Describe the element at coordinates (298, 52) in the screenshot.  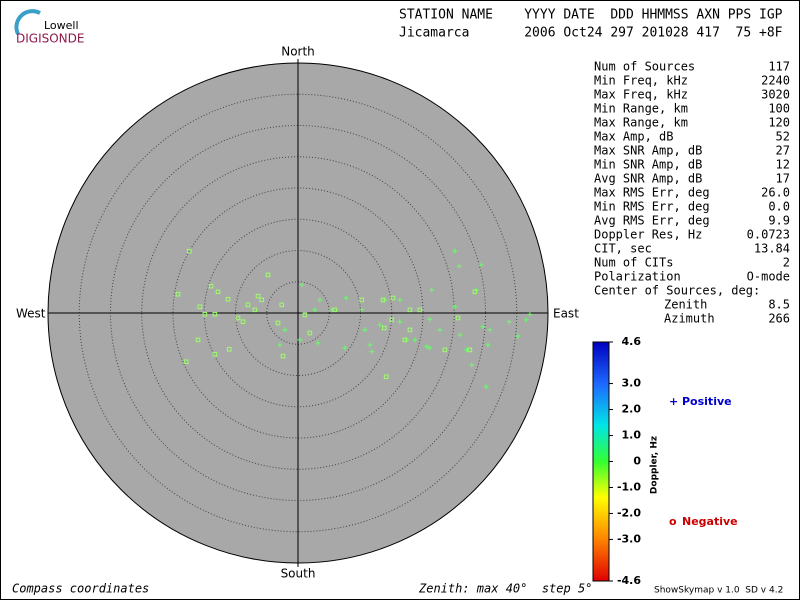
I see `direction-north: North` at that location.